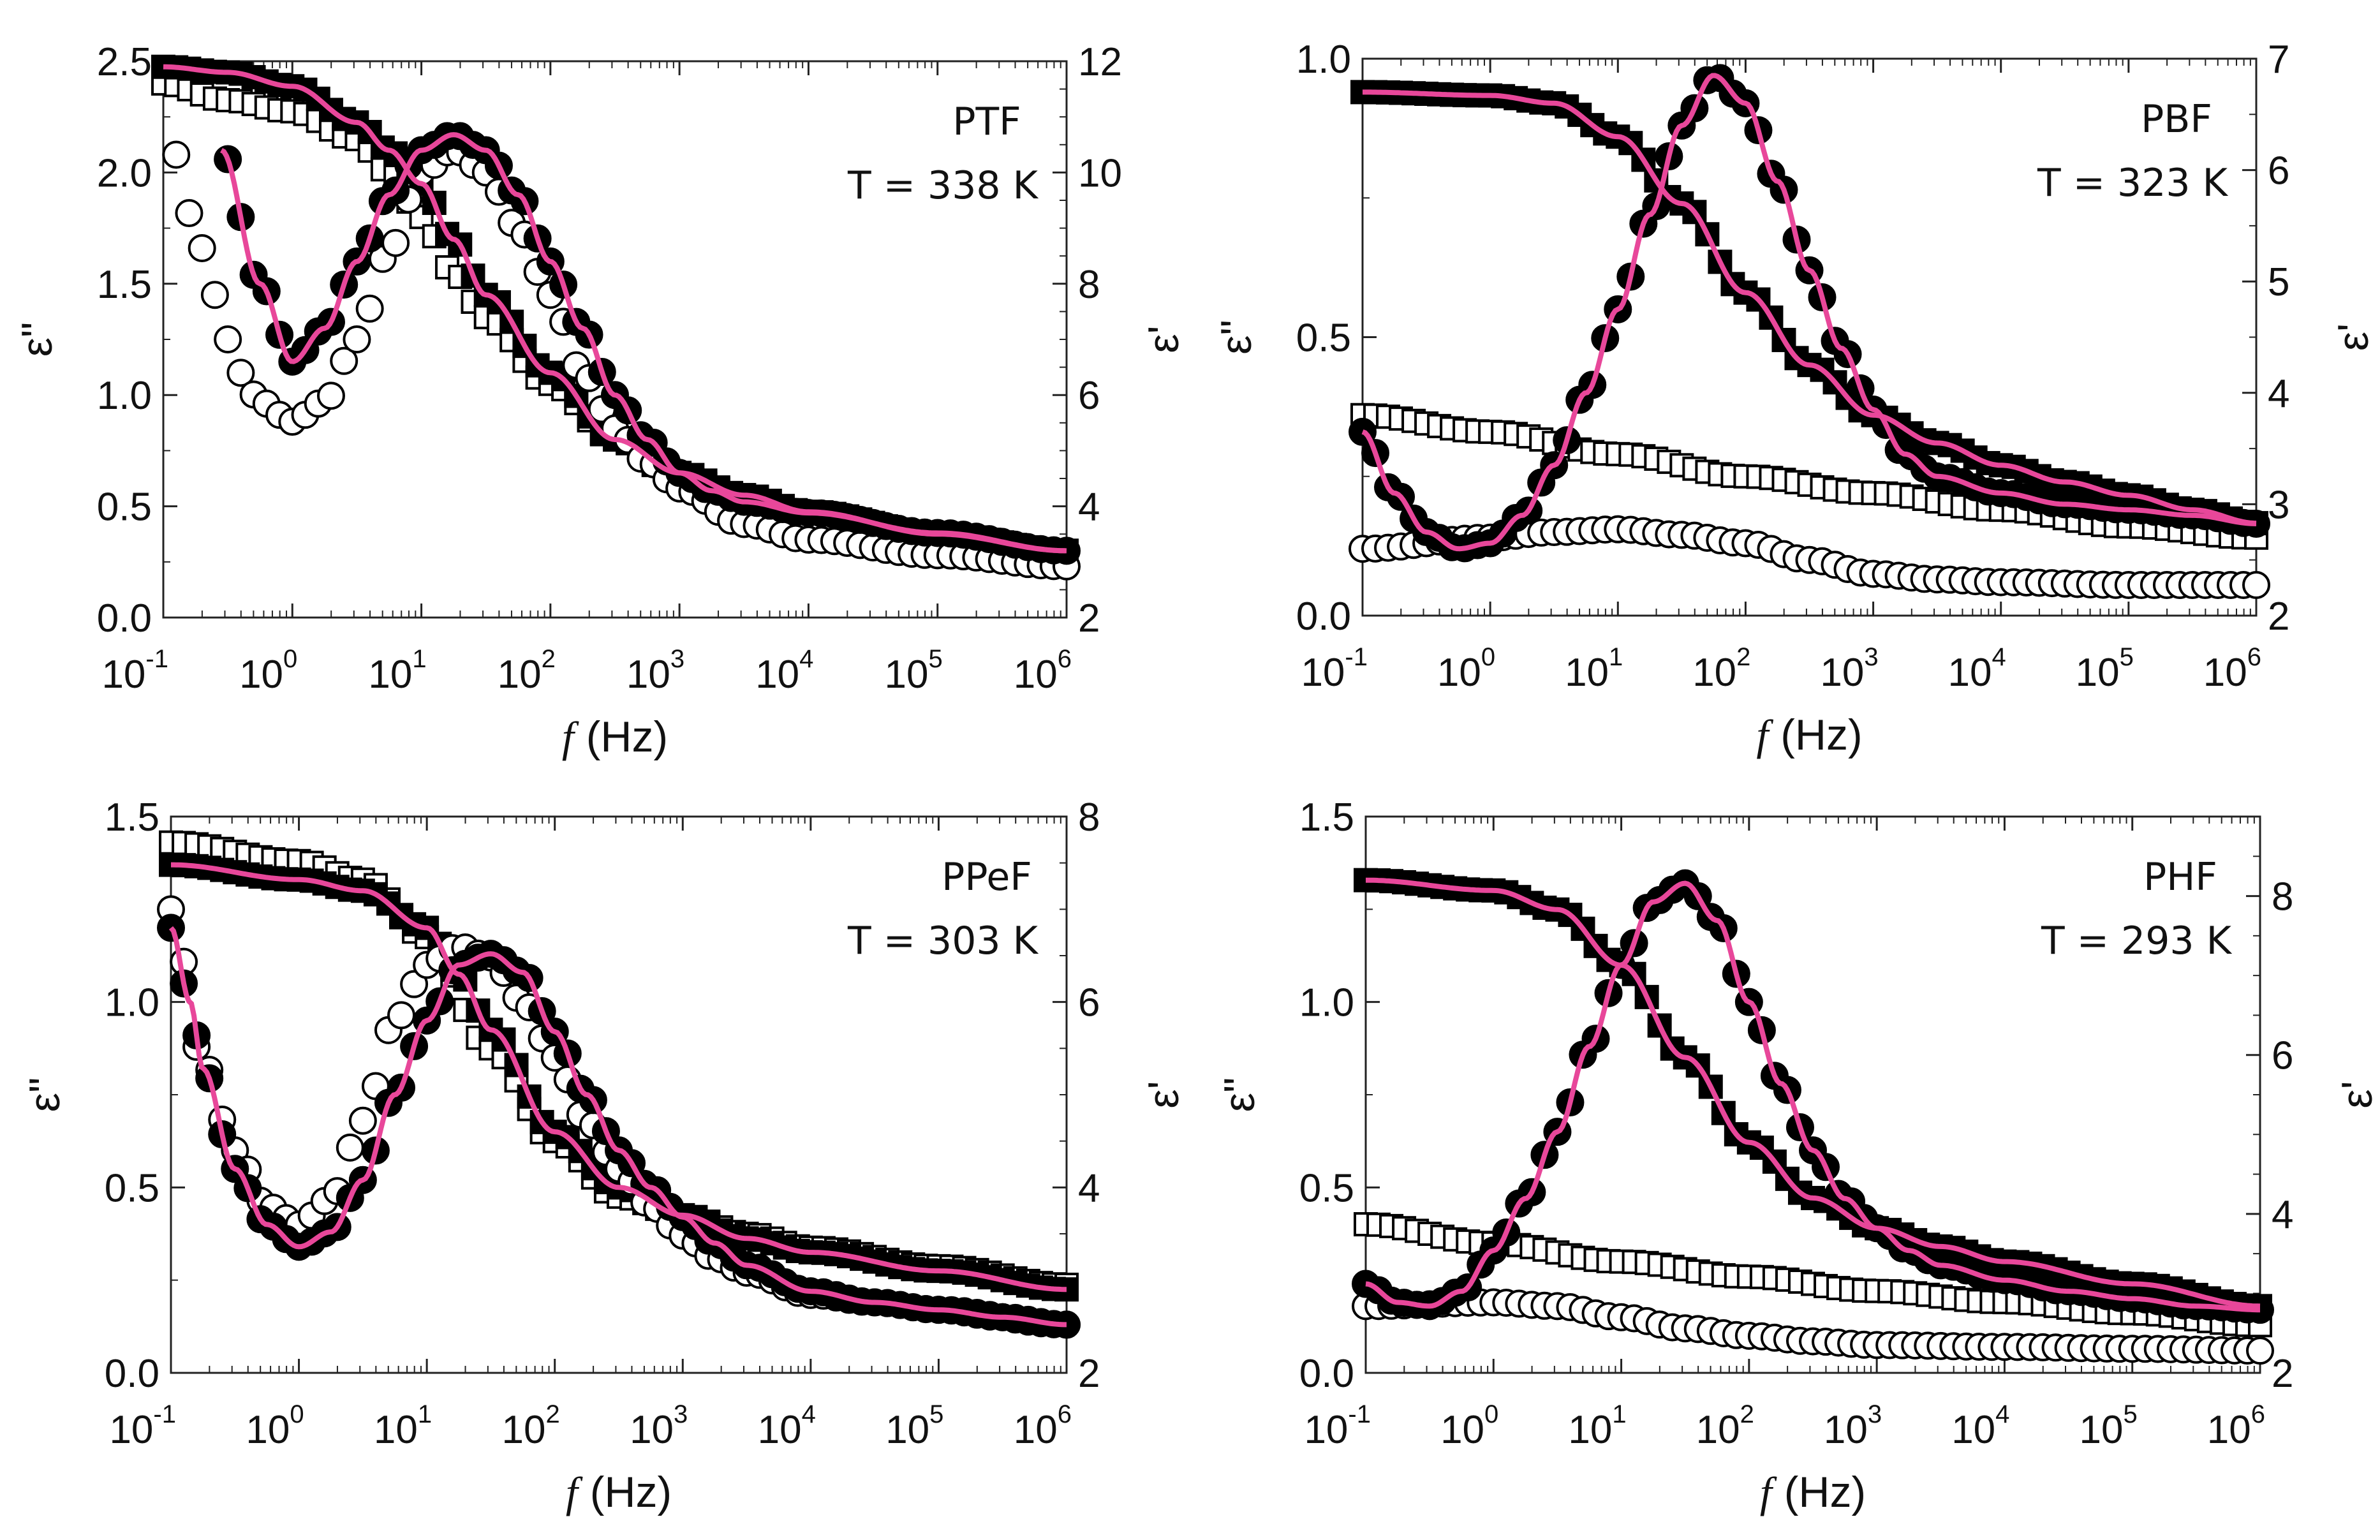 The image size is (2380, 1540). I want to click on plot-frame, so click(619, 1094).